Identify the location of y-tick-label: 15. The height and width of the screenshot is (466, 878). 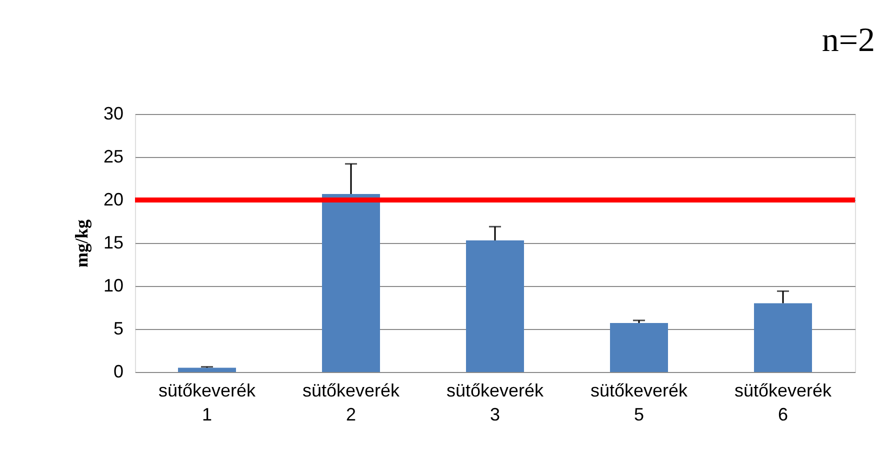
(113, 242).